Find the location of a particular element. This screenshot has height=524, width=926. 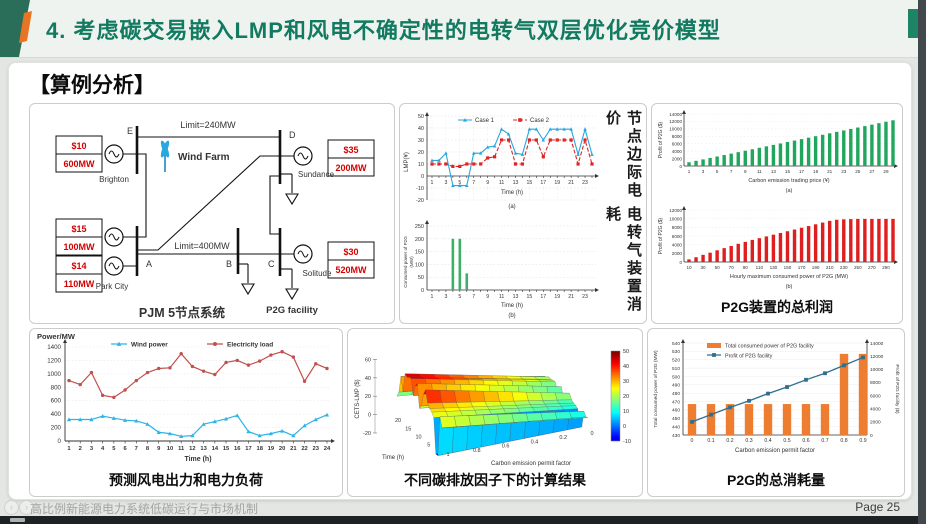

svg-text: Wind Farm is located at coordinates (204, 157).